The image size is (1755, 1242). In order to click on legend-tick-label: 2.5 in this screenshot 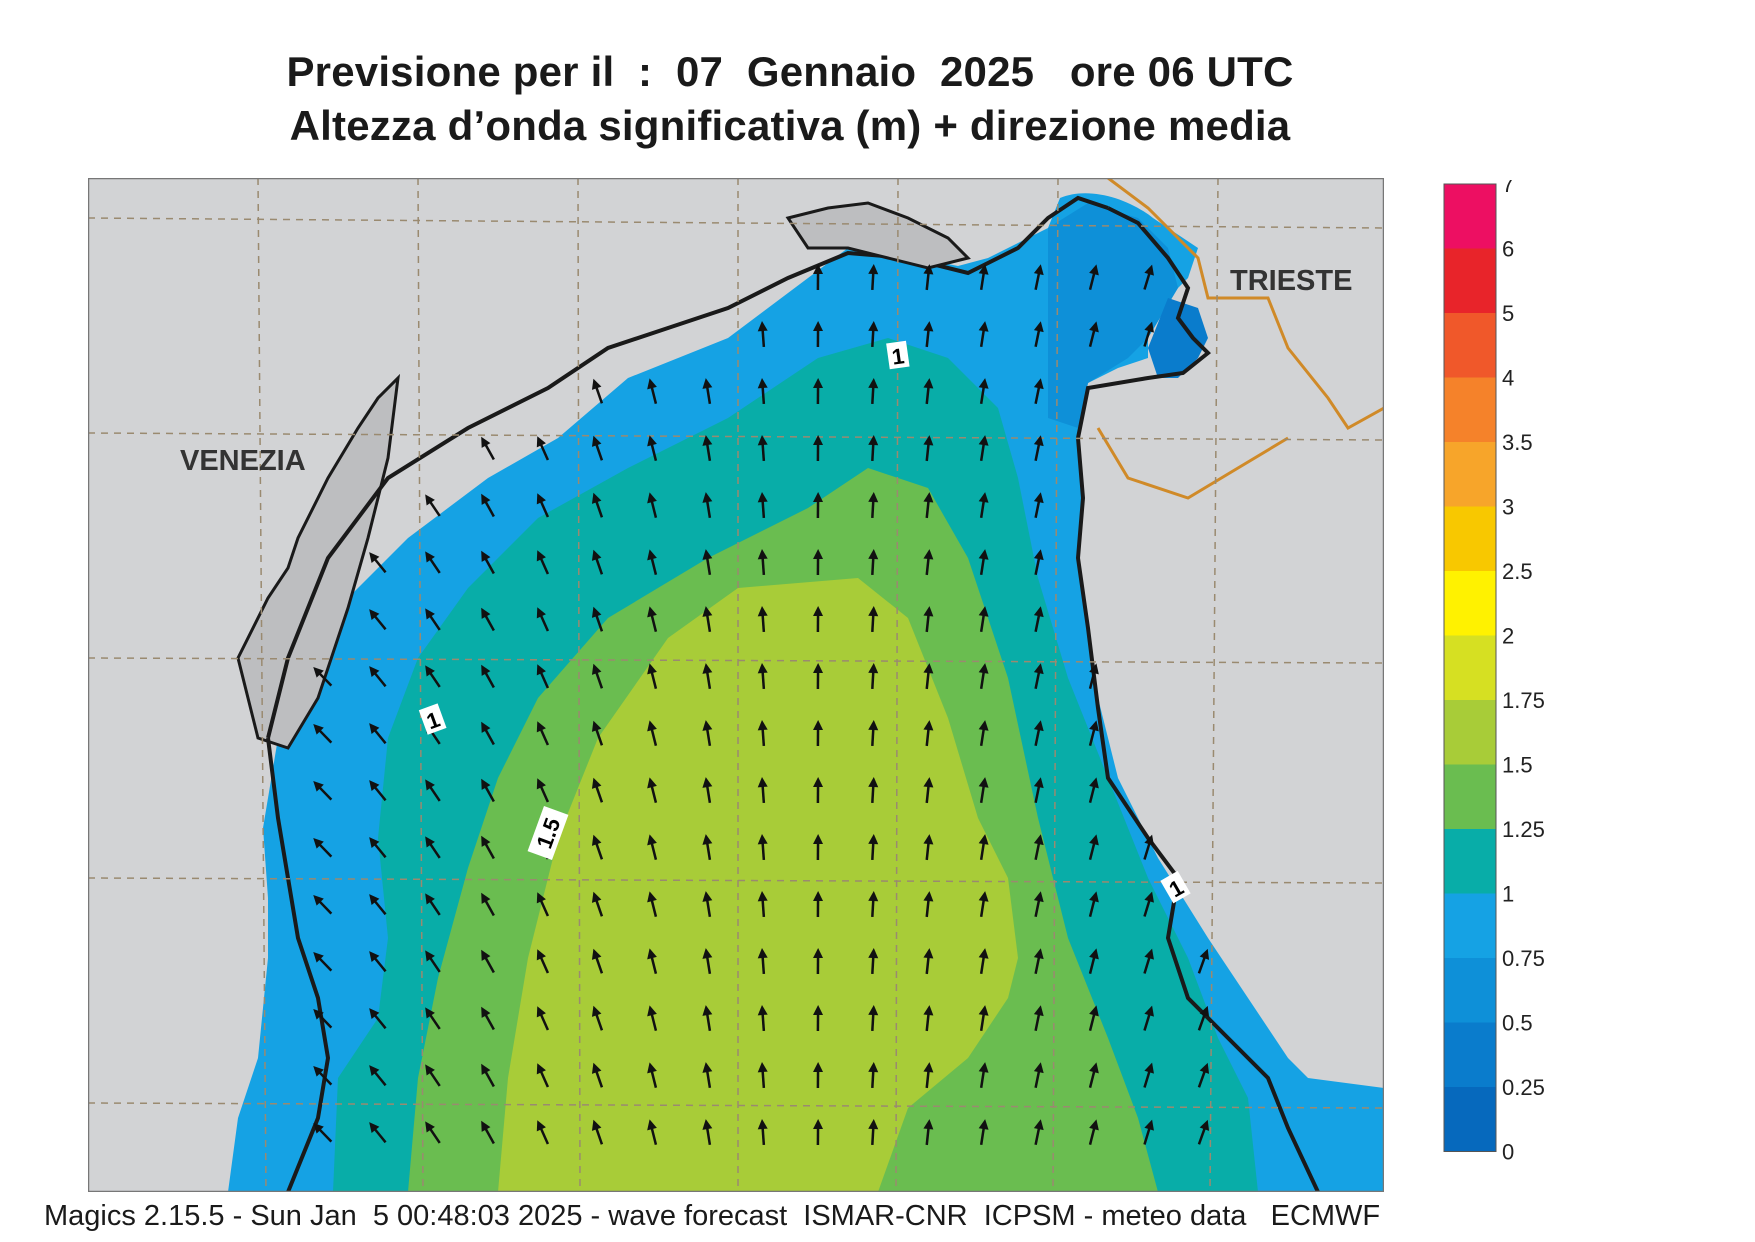, I will do `click(1517, 571)`.